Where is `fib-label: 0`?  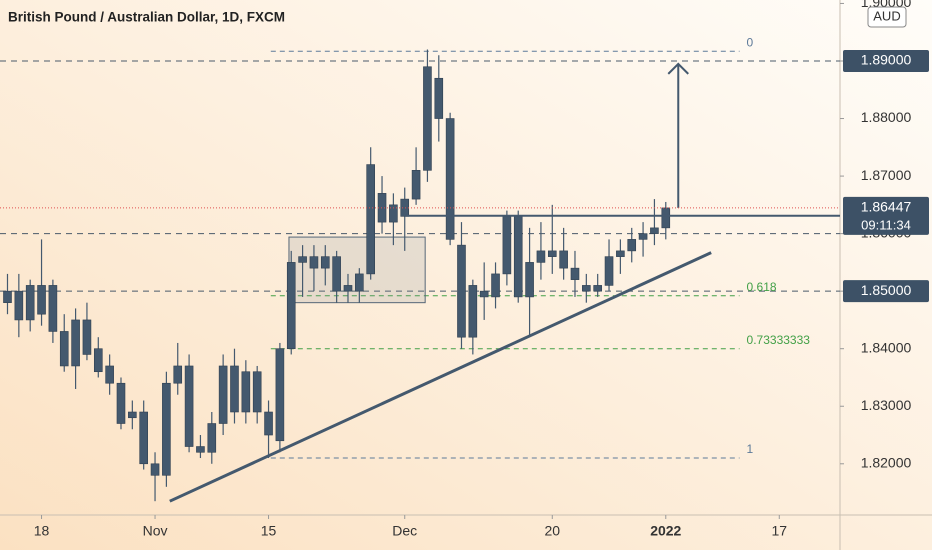
fib-label: 0 is located at coordinates (750, 42).